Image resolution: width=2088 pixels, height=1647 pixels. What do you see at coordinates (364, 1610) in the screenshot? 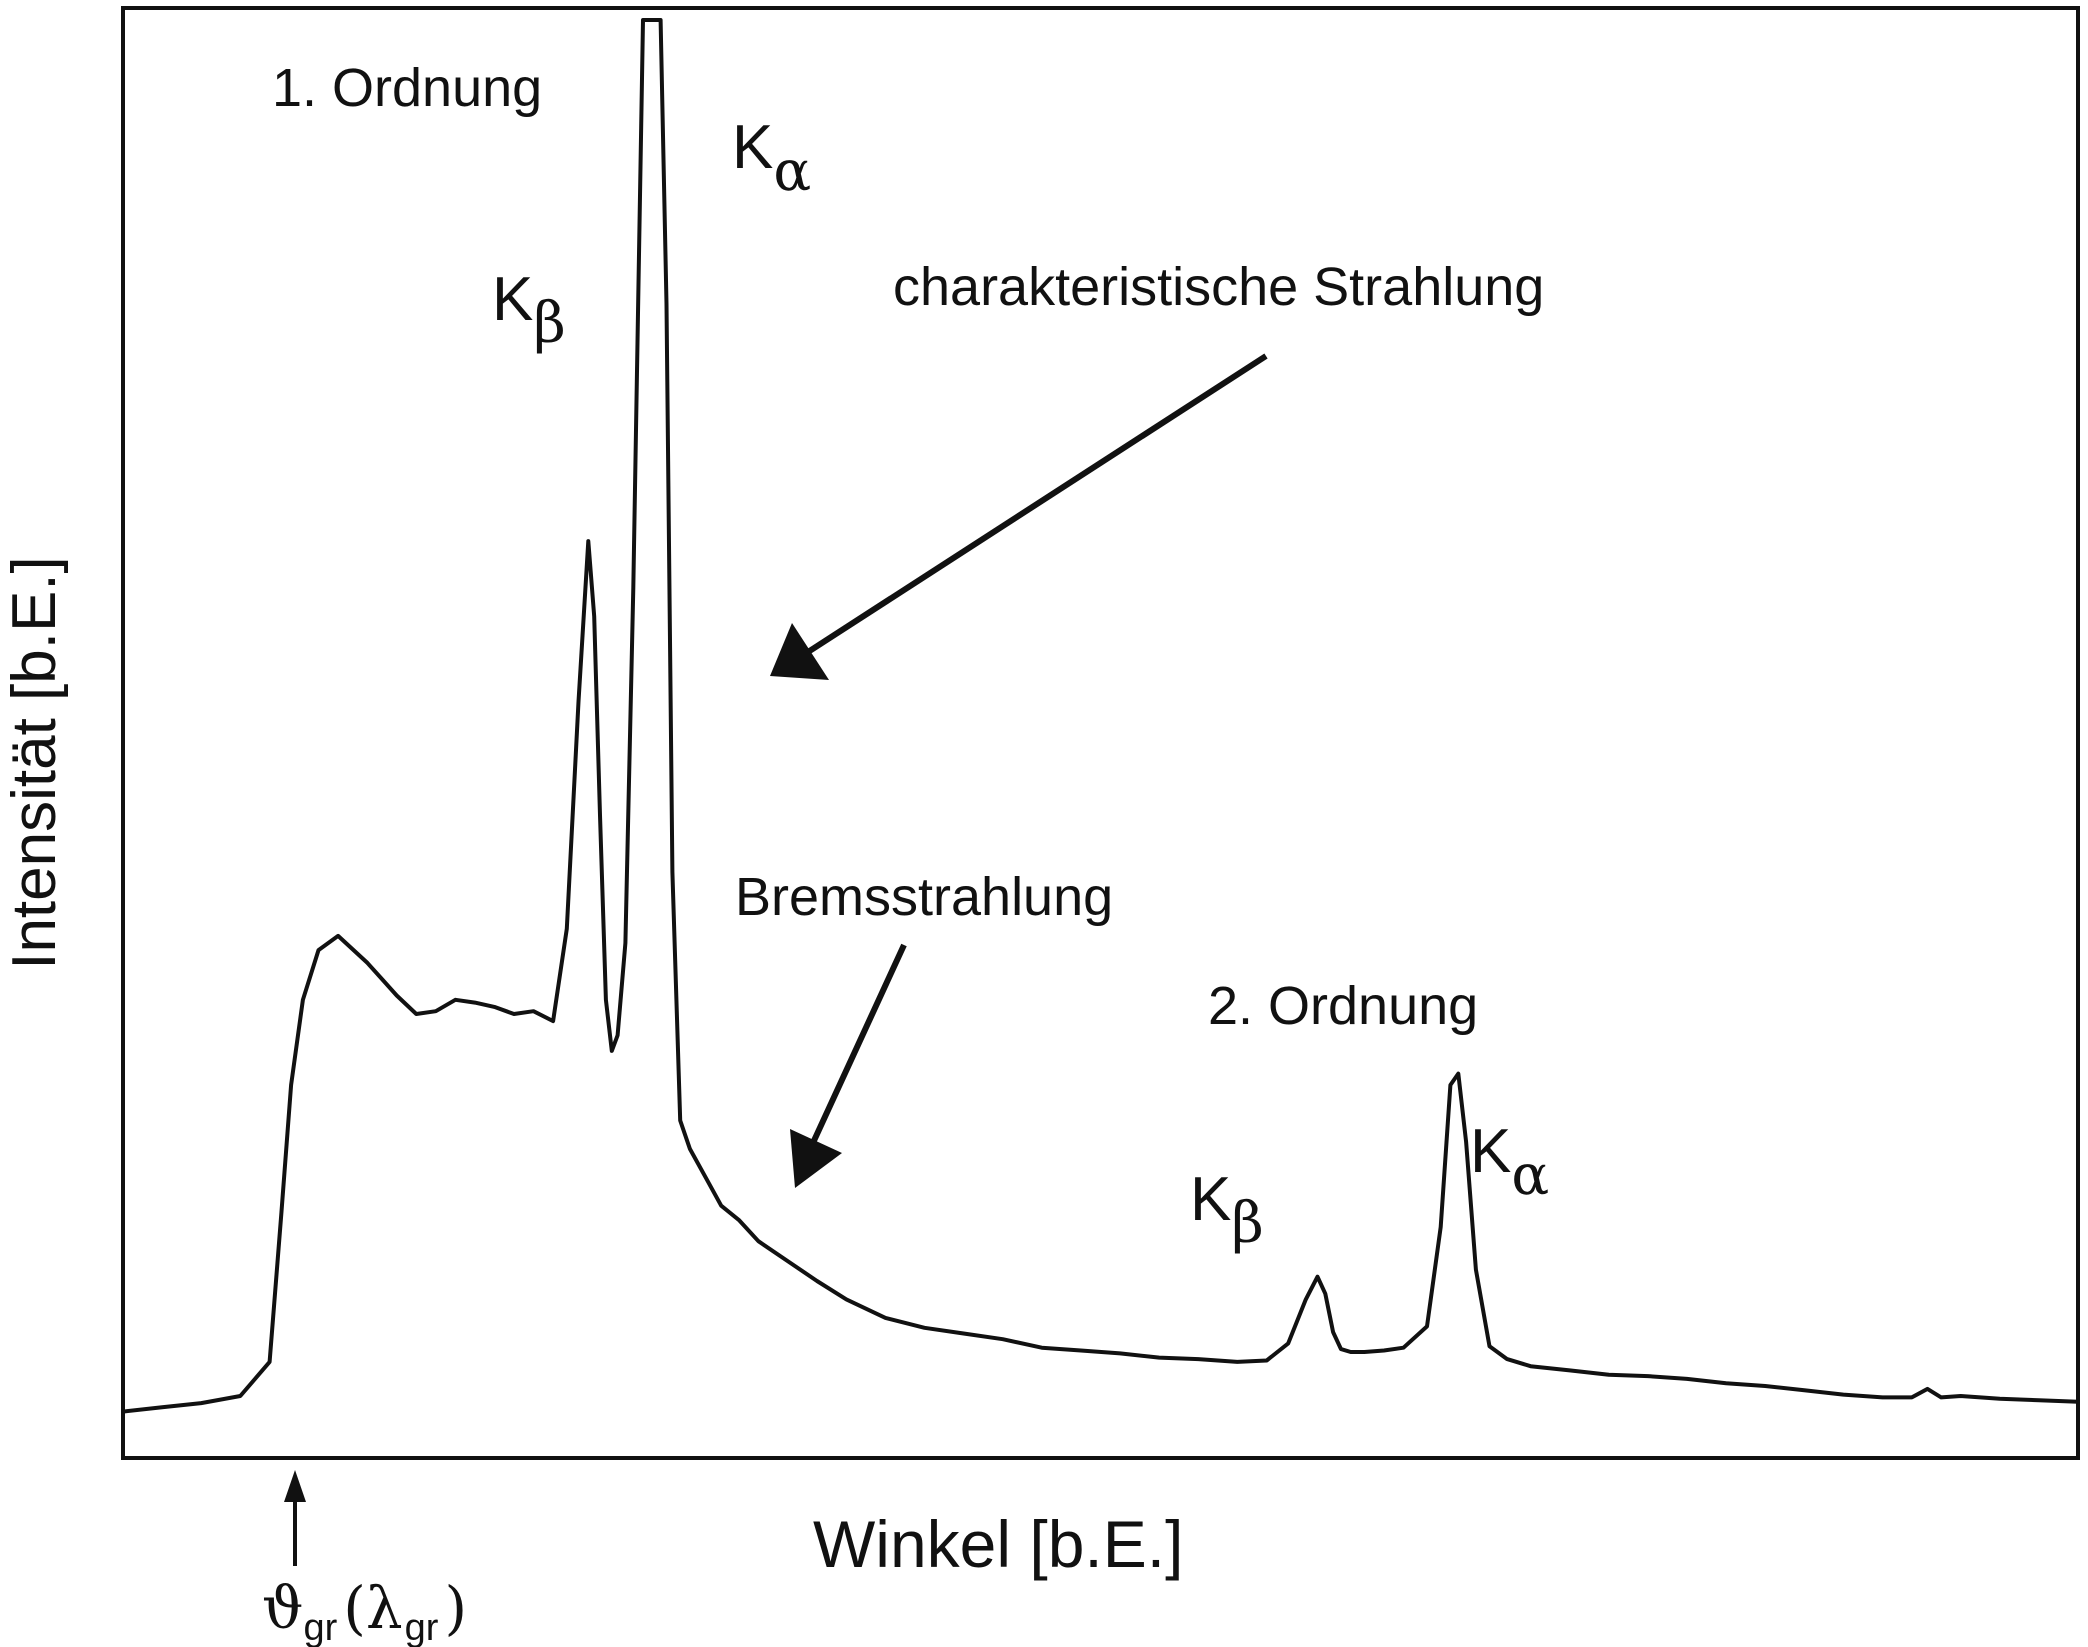
I see `threshold-label: ϑgr (λgr)` at bounding box center [364, 1610].